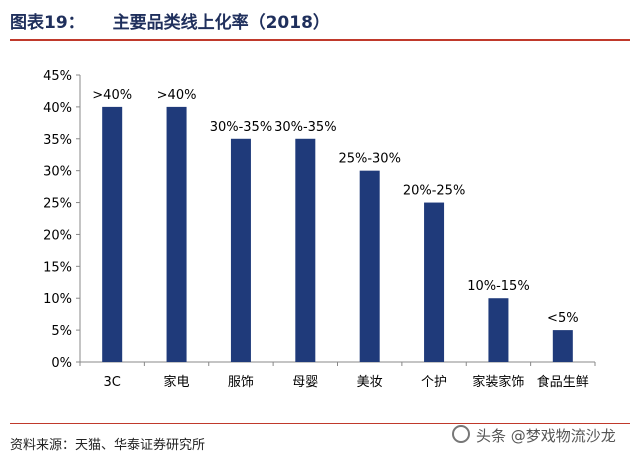 The width and height of the screenshot is (640, 458). I want to click on x-tick-label: 食品生鲜, so click(563, 382).